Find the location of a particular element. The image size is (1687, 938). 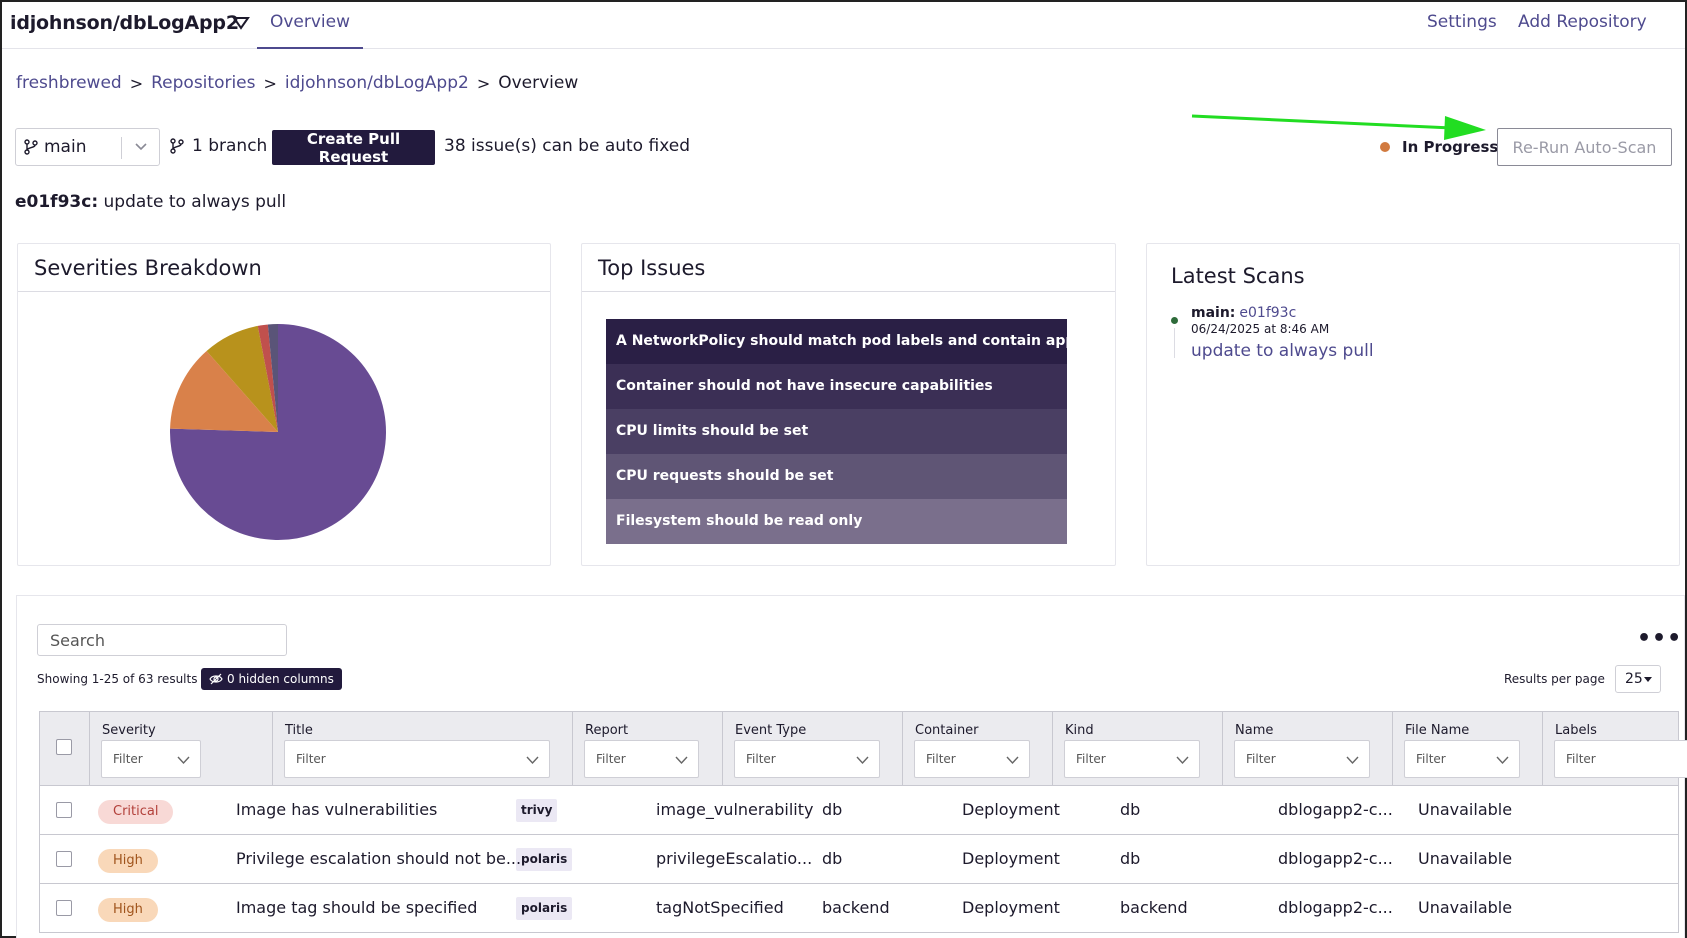

severities-card: Severities Breakdown is located at coordinates (284, 404).